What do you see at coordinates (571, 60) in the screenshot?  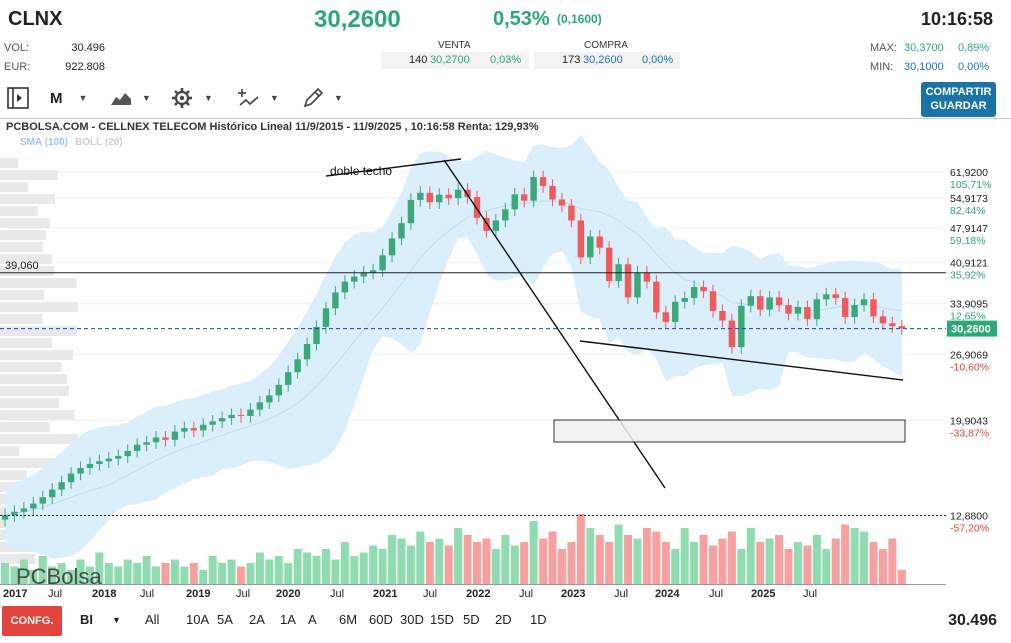 I see `buy-qty: 173` at bounding box center [571, 60].